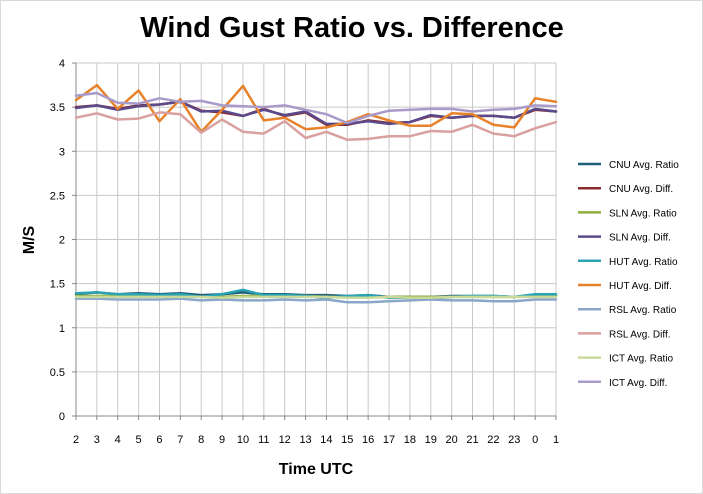 This screenshot has height=494, width=703. I want to click on x-tick-labels: 2 3 4 5 6 7 8 9 10 11 12 13 14 15 16 17 18 19 20 21 22 23 0 1, so click(316, 440).